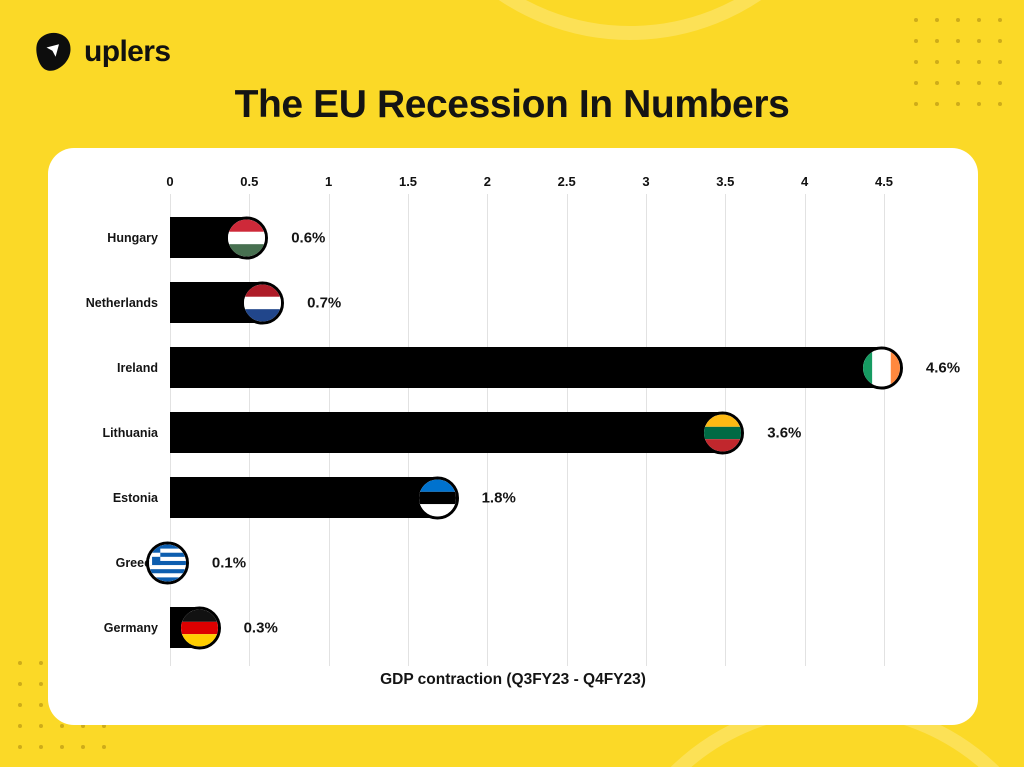 This screenshot has width=1024, height=767. What do you see at coordinates (513, 679) in the screenshot?
I see `x-axis-title: GDP contraction (Q3FY23 - Q4FY23)` at bounding box center [513, 679].